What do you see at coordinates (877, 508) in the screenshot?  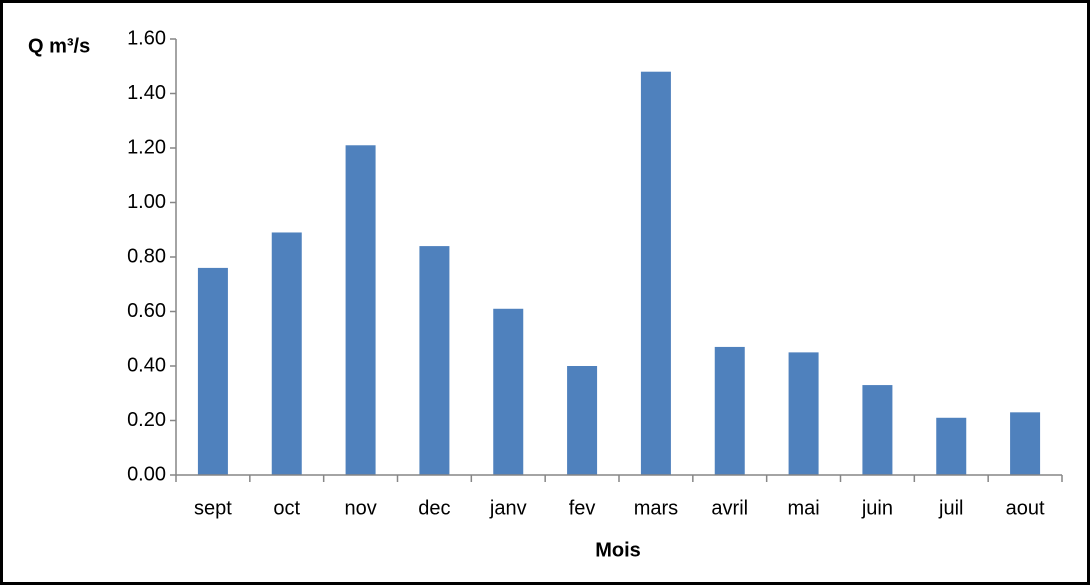 I see `x-tick-label: juin` at bounding box center [877, 508].